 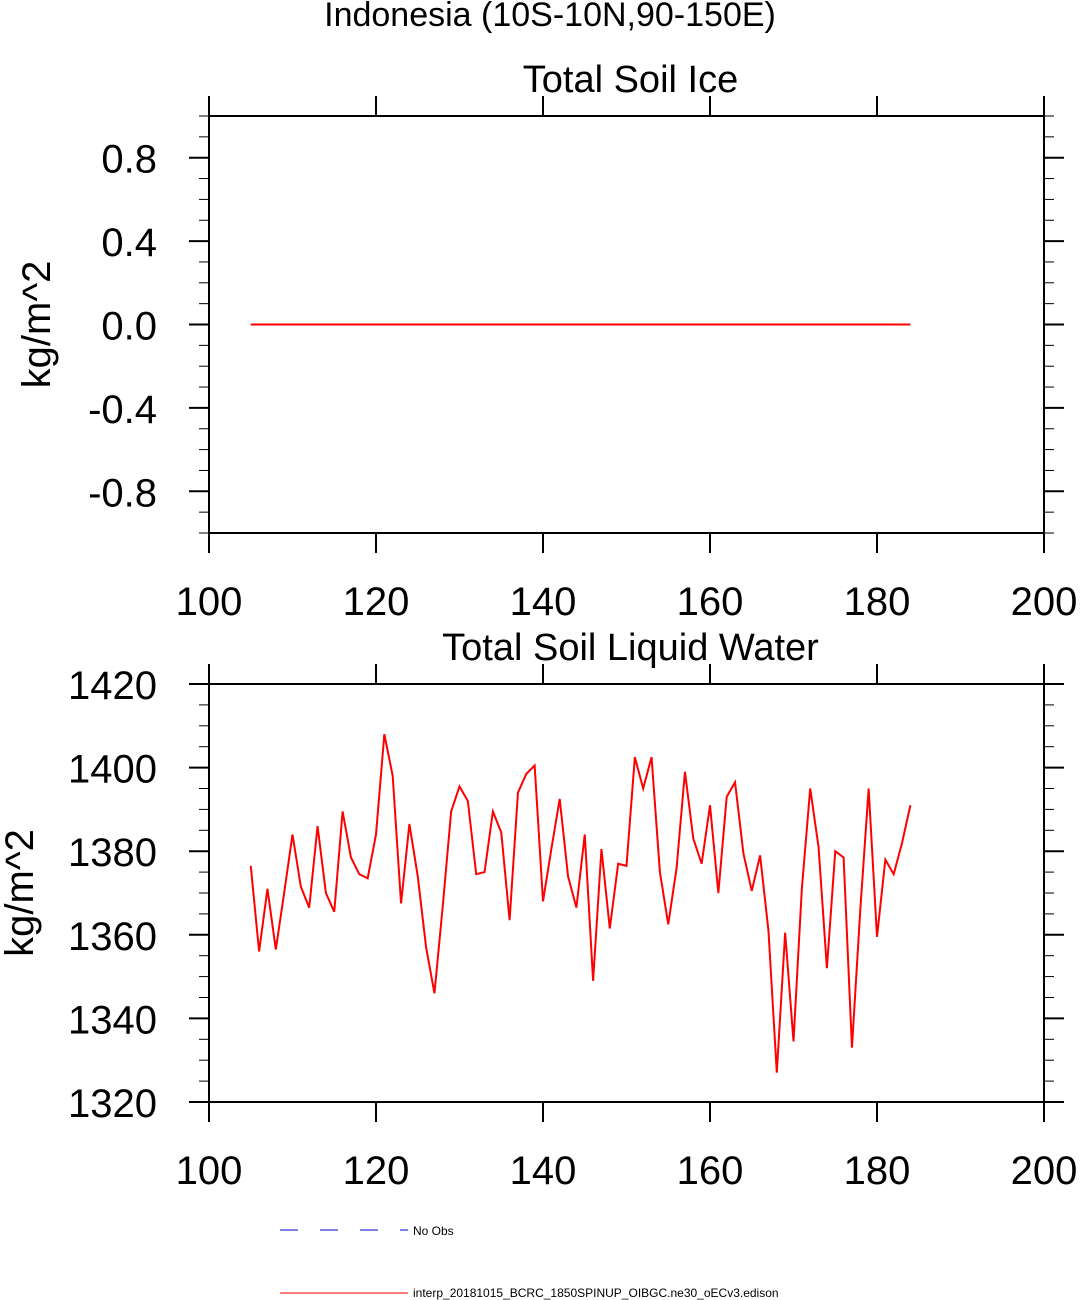 What do you see at coordinates (122, 493) in the screenshot?
I see `y-tick-label-0-8: -0.8` at bounding box center [122, 493].